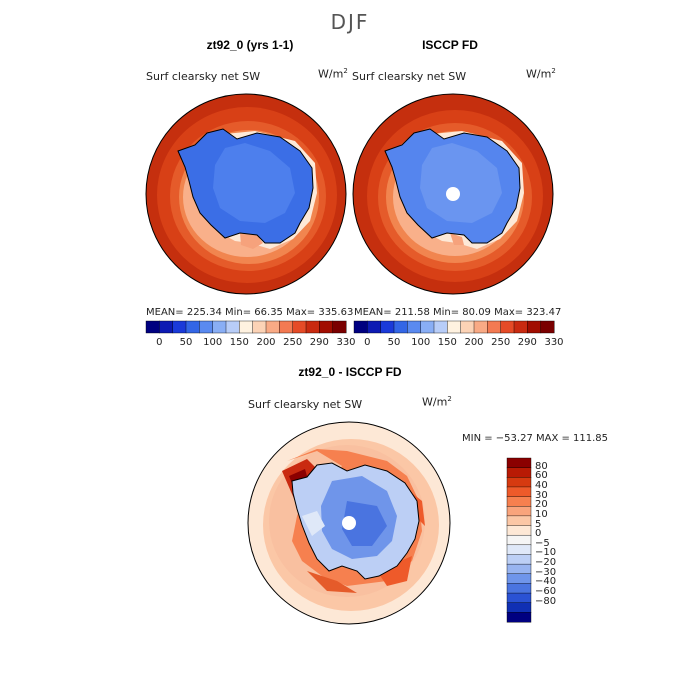  Describe the element at coordinates (541, 476) in the screenshot. I see `diff-colorbar-tick-label: 60` at that location.